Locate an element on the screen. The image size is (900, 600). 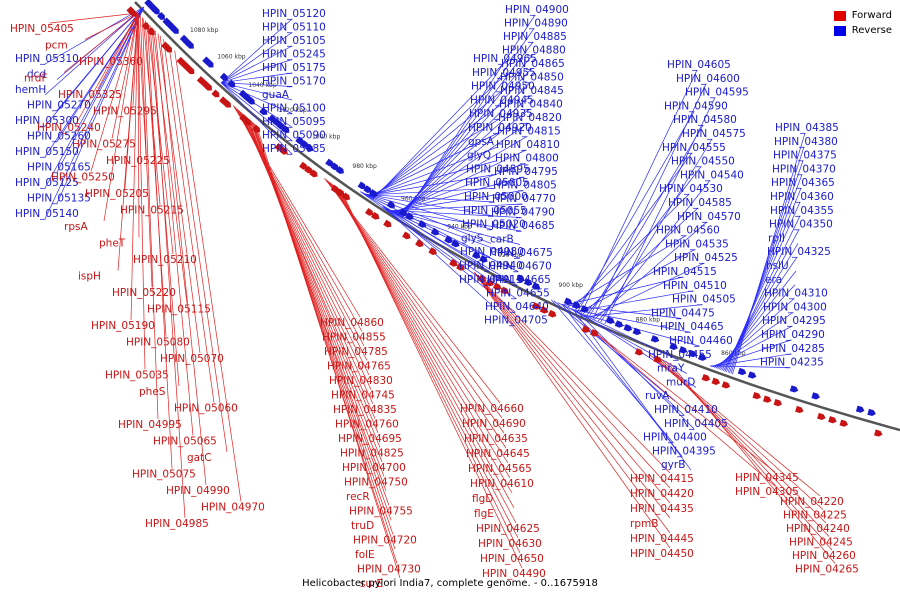
reverse-gene-label: HPIN_04675 is located at coordinates (521, 253).